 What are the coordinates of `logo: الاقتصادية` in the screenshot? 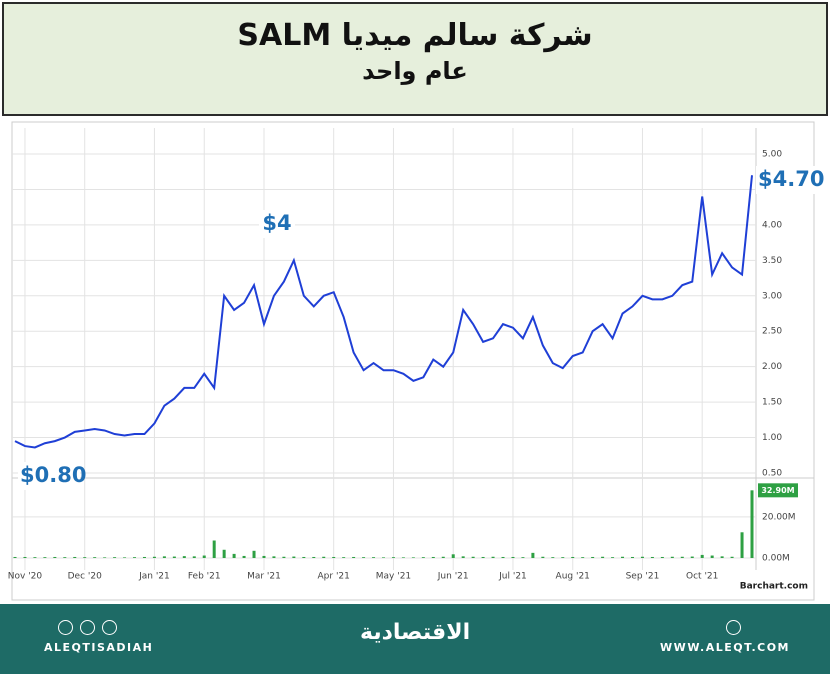 It's located at (415, 632).